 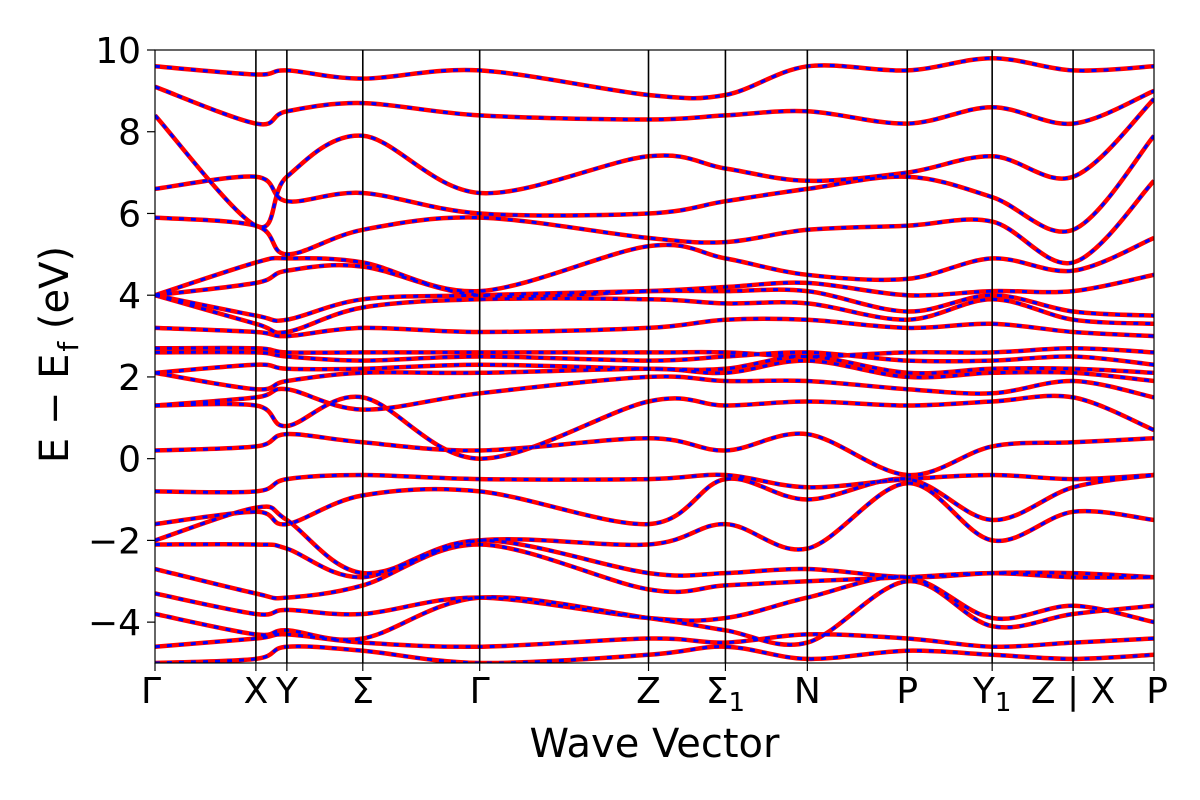 I want to click on x-tick-label: Y, so click(x=287, y=691).